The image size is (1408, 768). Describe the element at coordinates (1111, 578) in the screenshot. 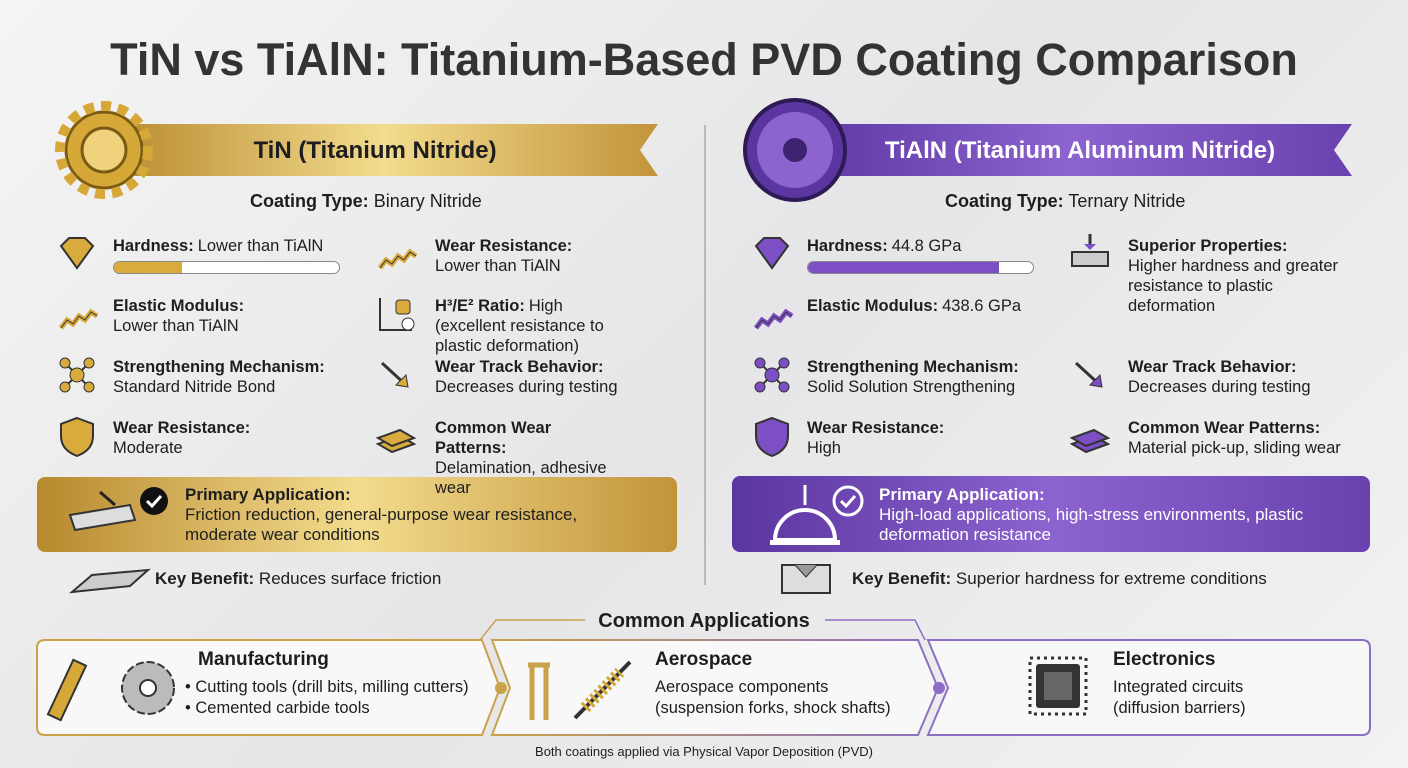

I see `text: Superior hardness for extreme conditions` at that location.